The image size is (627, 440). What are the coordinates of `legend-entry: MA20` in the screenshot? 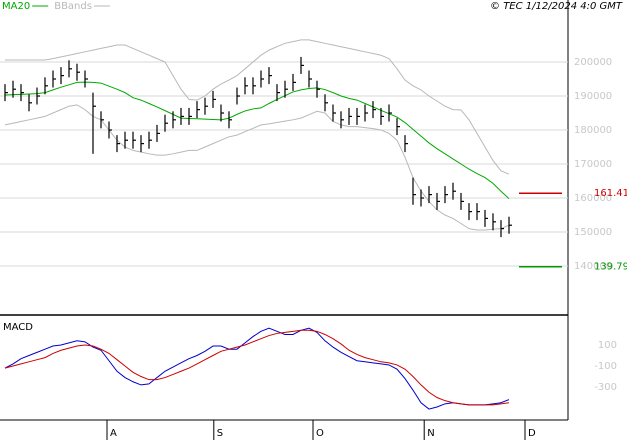 It's located at (16, 6).